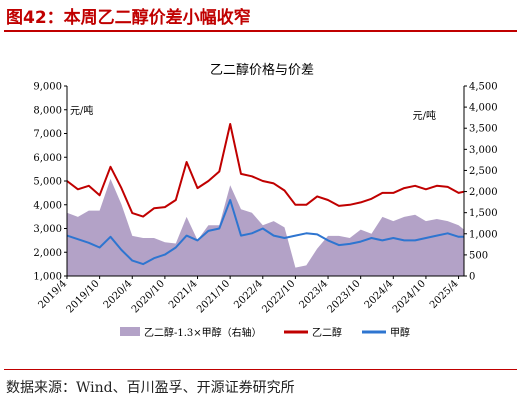  Describe the element at coordinates (483, 87) in the screenshot. I see `right-tick-label: 4,500` at that location.